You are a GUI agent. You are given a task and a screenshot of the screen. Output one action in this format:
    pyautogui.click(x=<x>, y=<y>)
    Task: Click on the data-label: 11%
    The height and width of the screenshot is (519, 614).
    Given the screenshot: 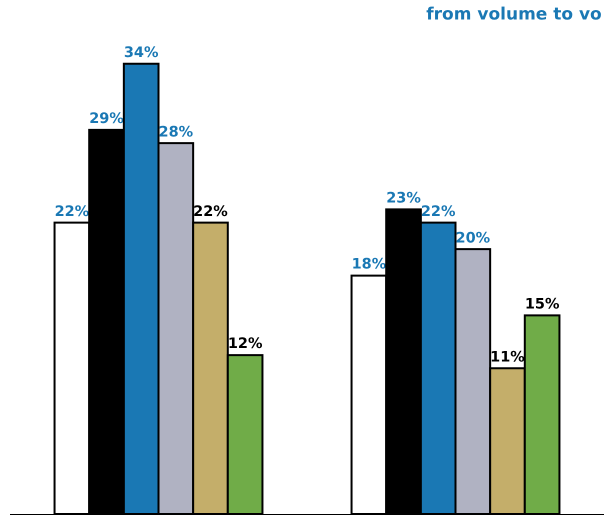 What is the action you would take?
    pyautogui.click(x=508, y=357)
    